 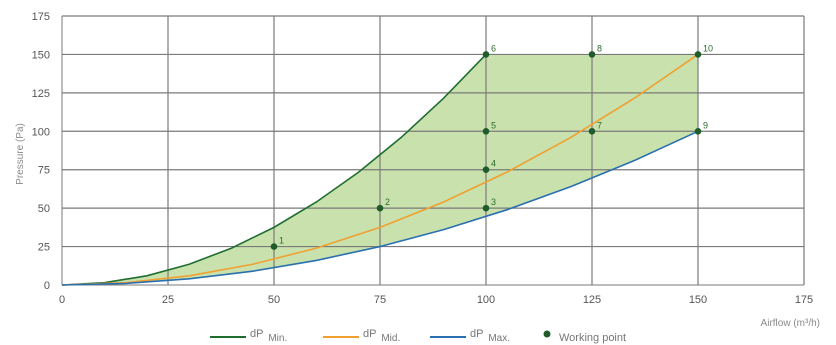 I want to click on y-axis-title: Pressure (Pa), so click(x=20, y=154).